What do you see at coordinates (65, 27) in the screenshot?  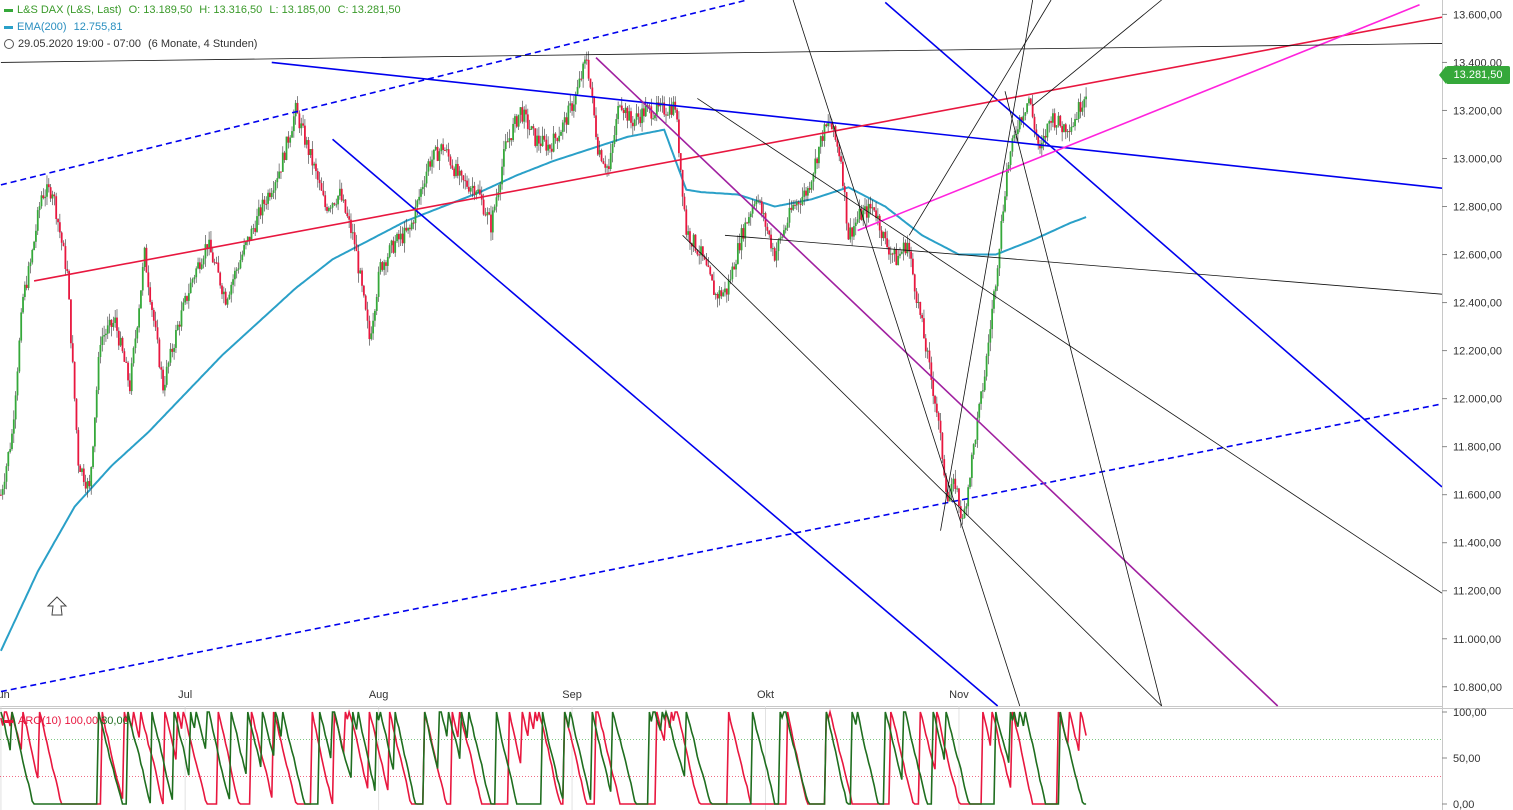 I see `ema-legend: EMA(200) 12.755,81` at bounding box center [65, 27].